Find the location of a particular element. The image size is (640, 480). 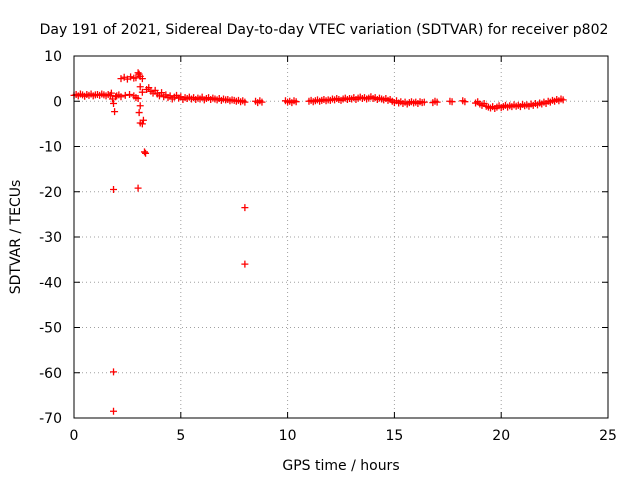

y-tick-label: -60 is located at coordinates (50, 374).